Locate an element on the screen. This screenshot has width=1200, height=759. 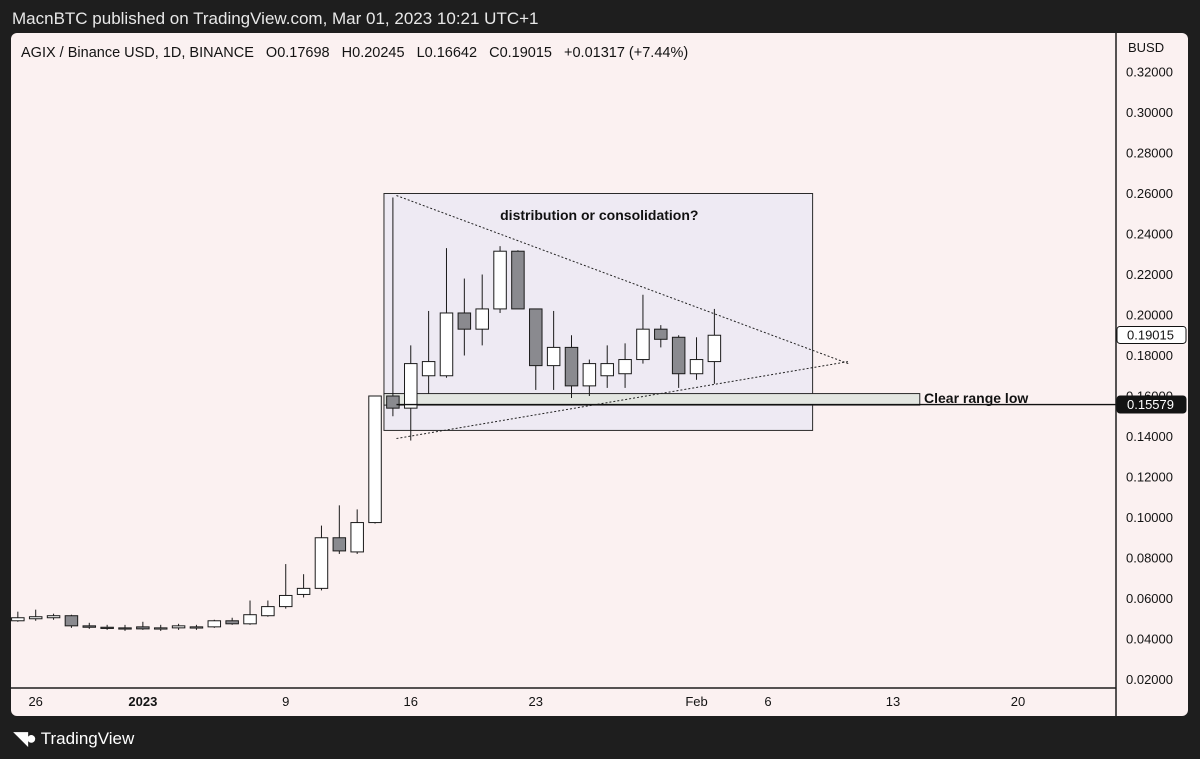
ohlc-close: C0.19015 is located at coordinates (520, 53).